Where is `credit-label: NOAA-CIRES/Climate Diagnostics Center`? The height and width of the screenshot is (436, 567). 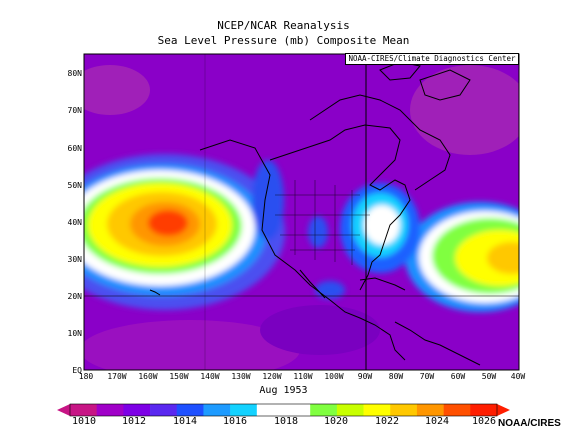
credit-label: NOAA-CIRES/Climate Diagnostics Center is located at coordinates (432, 59).